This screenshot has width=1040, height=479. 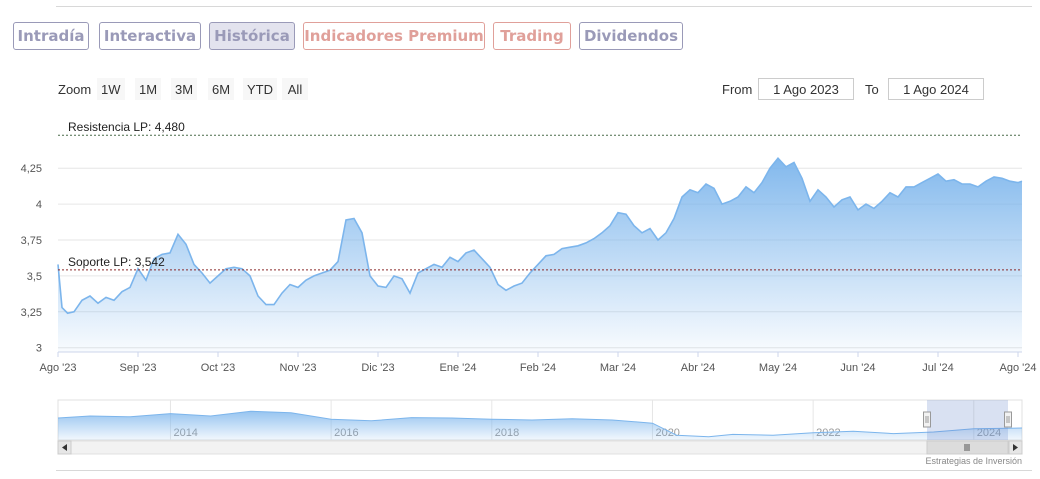 What do you see at coordinates (260, 89) in the screenshot?
I see `zoom-ytd-button: YTD` at bounding box center [260, 89].